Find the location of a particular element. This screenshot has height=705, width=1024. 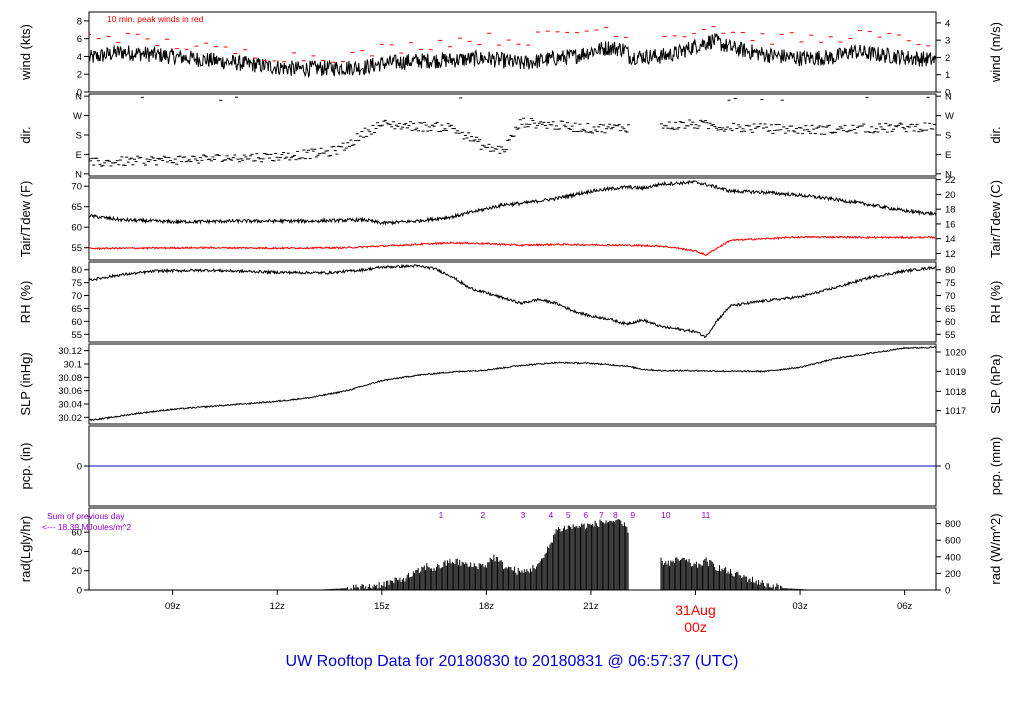

left-tick-label: S is located at coordinates (79, 136).